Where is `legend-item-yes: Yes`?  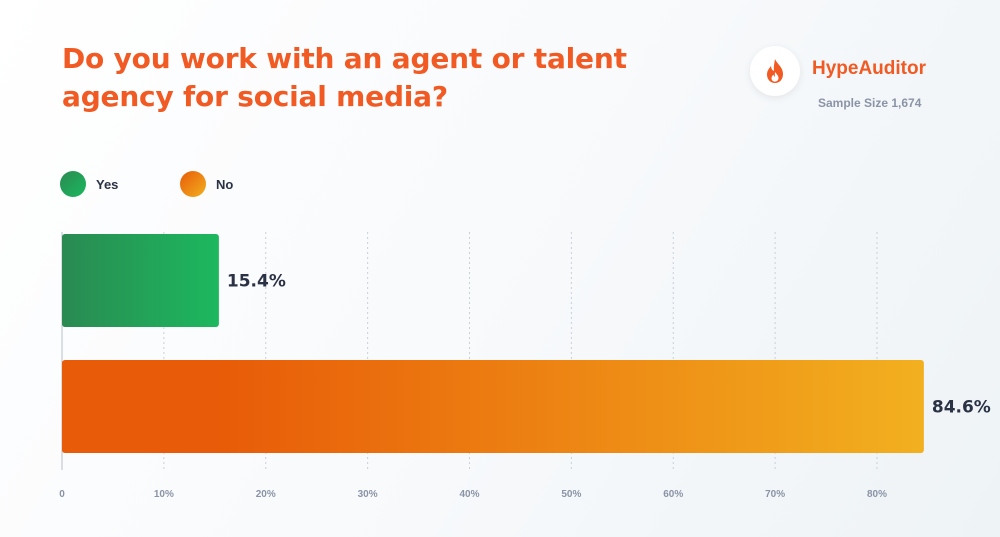
legend-item-yes: Yes is located at coordinates (89, 184).